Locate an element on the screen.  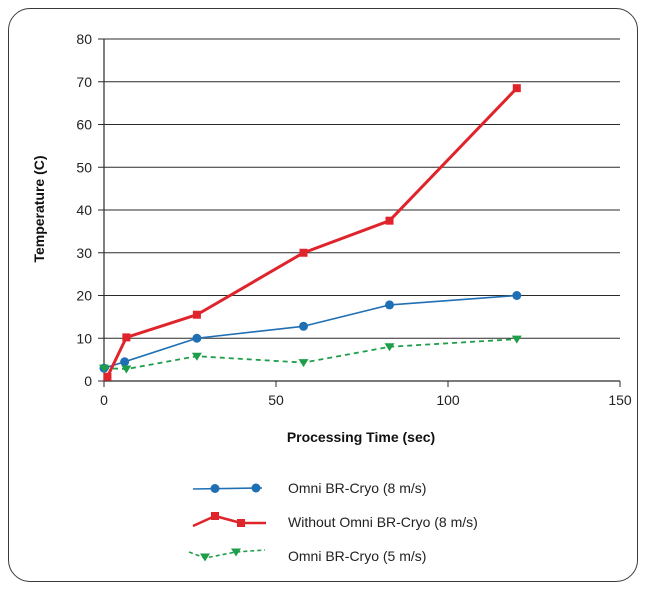
x-axis-title: Processing Time (sec) is located at coordinates (361, 437).